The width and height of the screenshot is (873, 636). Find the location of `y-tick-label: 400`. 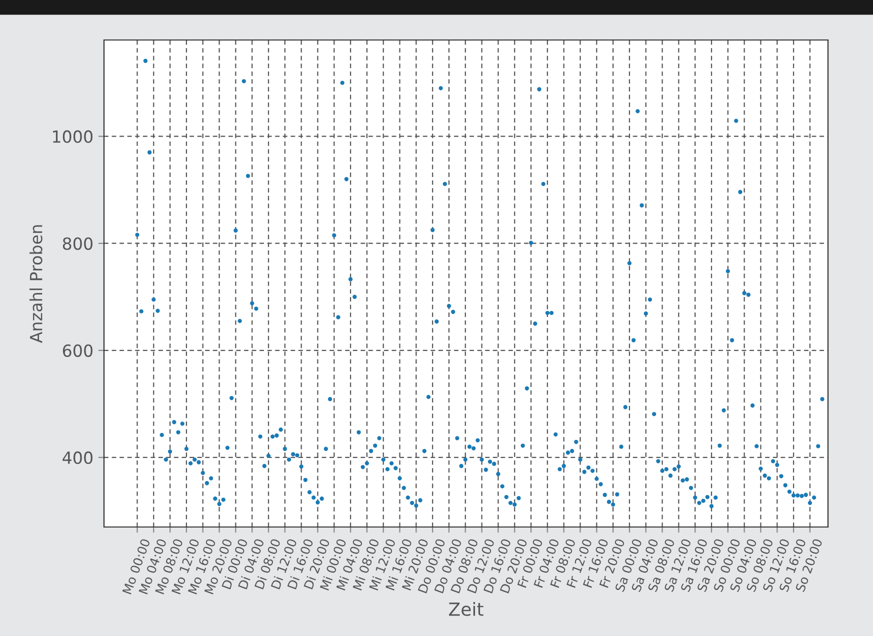

y-tick-label: 400 is located at coordinates (77, 457).